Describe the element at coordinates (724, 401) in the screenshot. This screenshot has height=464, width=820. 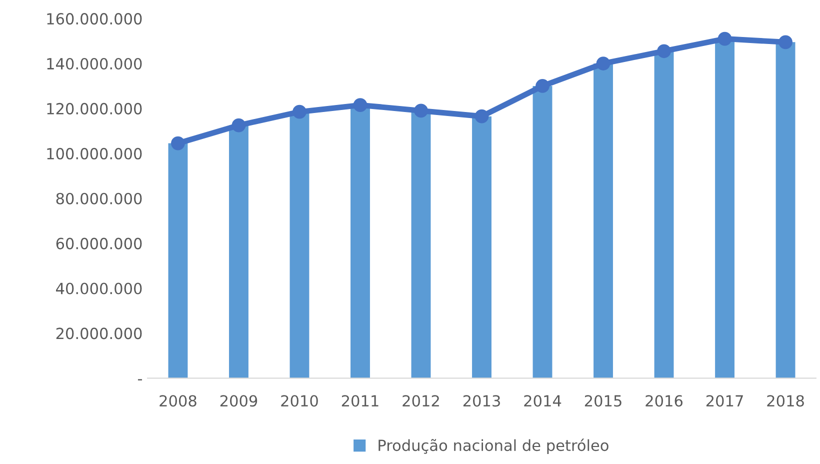
I see `x-tick-label: 2017` at that location.